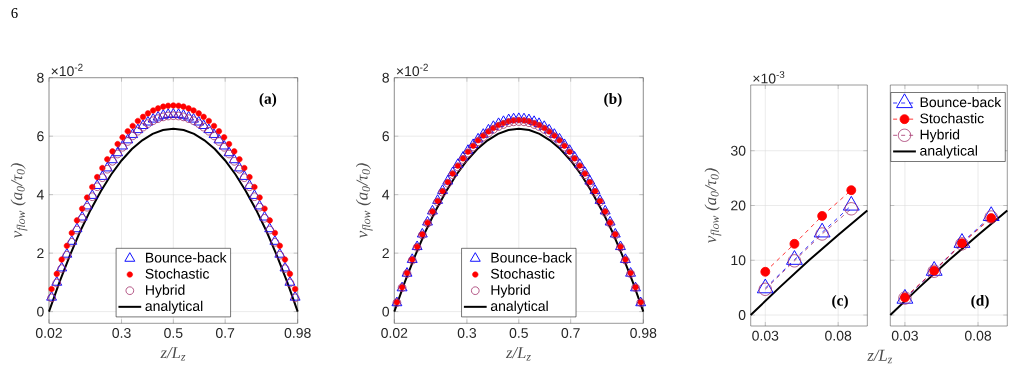 The width and height of the screenshot is (1014, 386). I want to click on y-tick-label: 10, so click(738, 260).